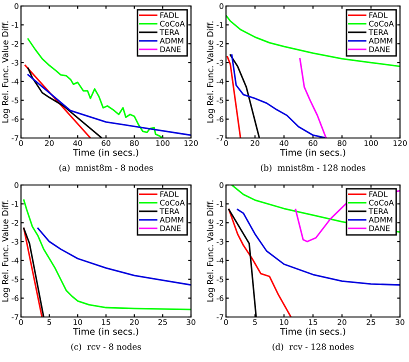  What do you see at coordinates (106, 347) in the screenshot?
I see `text: (c) rcv - 8 nodes` at bounding box center [106, 347].